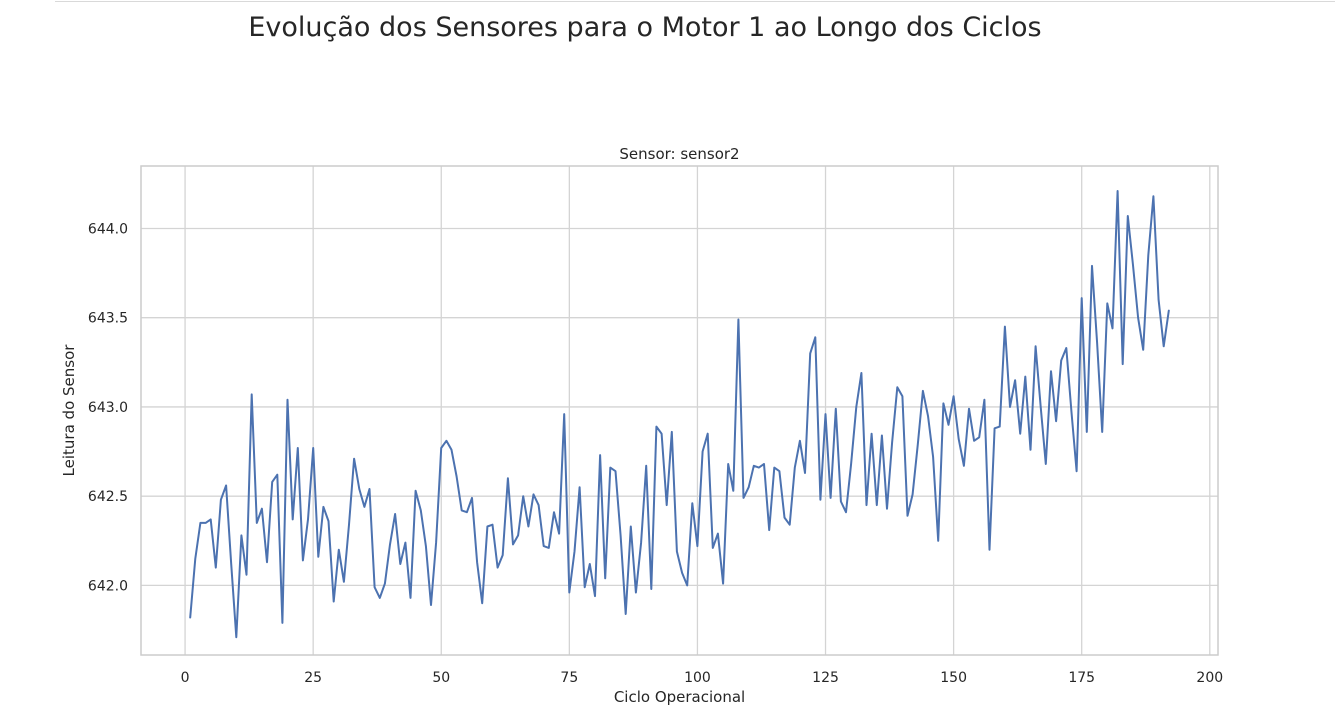 Image resolution: width=1335 pixels, height=716 pixels. What do you see at coordinates (313, 678) in the screenshot?
I see `x-tick-label: 25` at bounding box center [313, 678].